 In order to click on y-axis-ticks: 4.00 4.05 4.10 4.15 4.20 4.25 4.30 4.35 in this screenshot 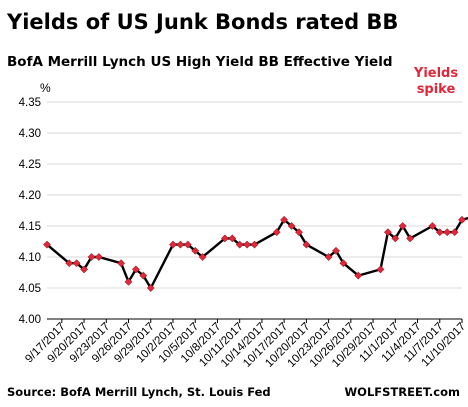, I will do `click(30, 211)`.